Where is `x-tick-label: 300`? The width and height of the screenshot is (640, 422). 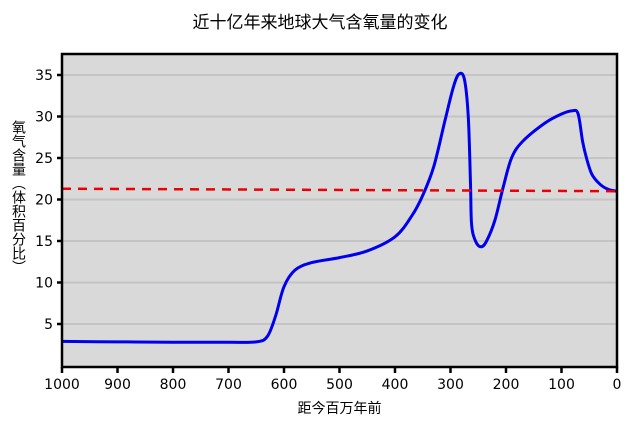 x-tick-label: 300 is located at coordinates (450, 385).